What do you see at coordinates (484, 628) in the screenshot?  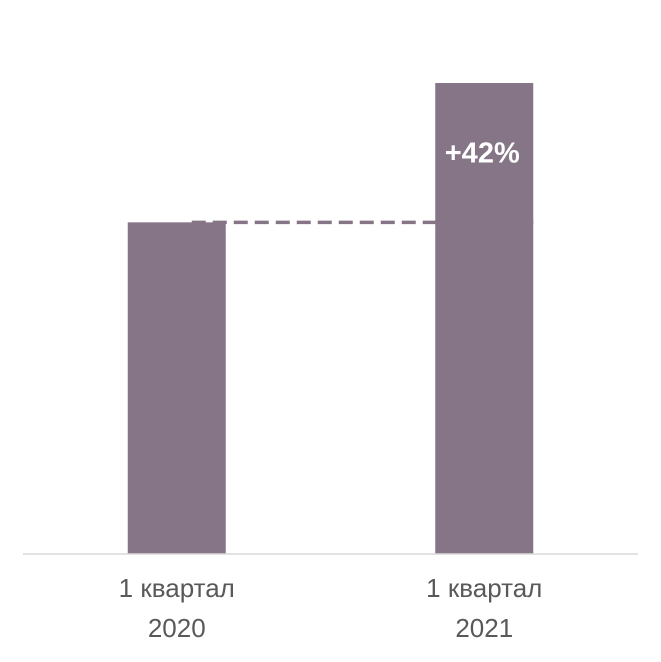 I see `x-tick-label: 2021` at bounding box center [484, 628].